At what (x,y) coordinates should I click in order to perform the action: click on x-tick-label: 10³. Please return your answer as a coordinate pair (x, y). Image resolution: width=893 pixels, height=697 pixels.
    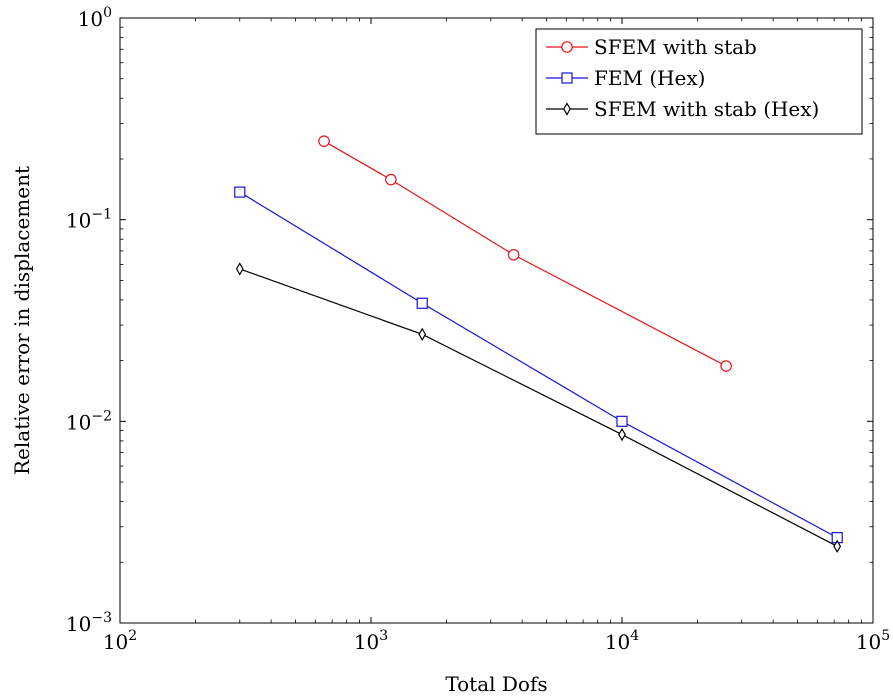
    Looking at the image, I should click on (371, 641).